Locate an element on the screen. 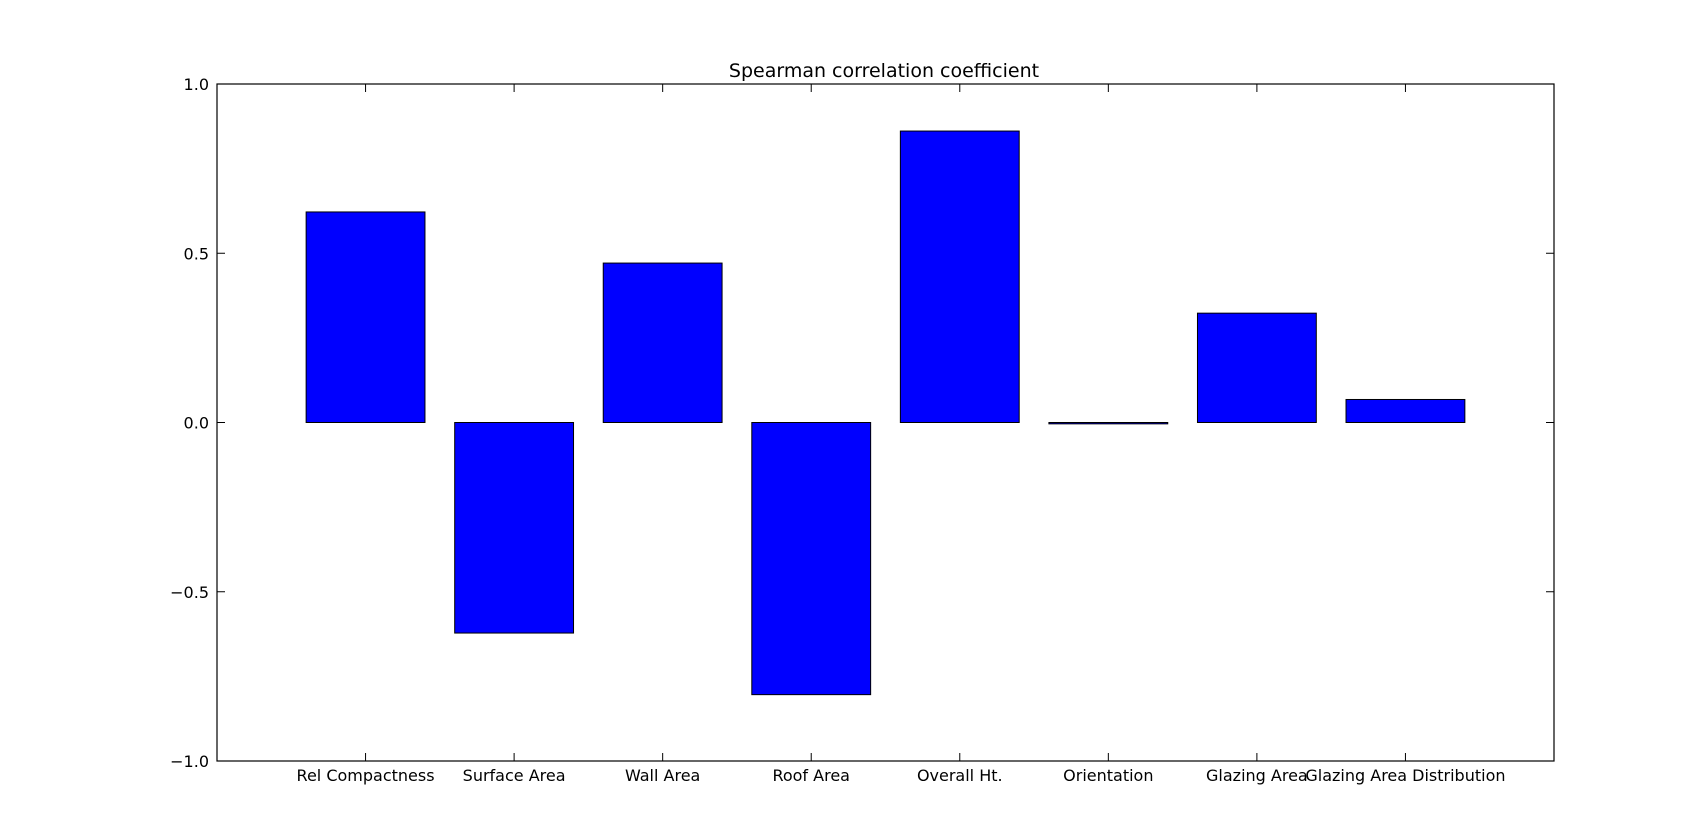  x-tick-label: Rel Compactness is located at coordinates (366, 775).